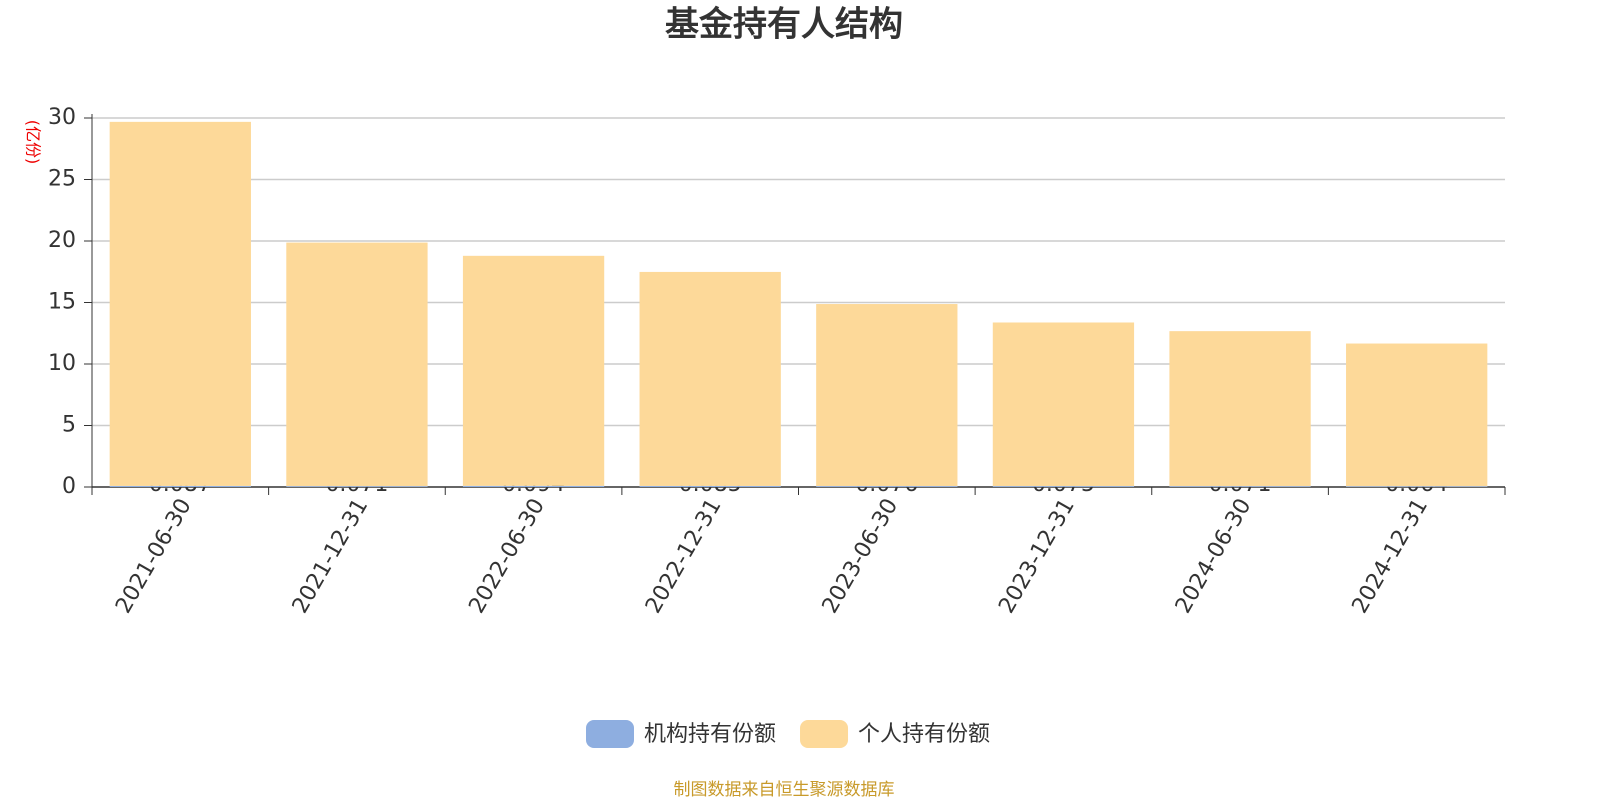 The width and height of the screenshot is (1600, 800). I want to click on x-tick-label: 2023-06-30, so click(861, 556).